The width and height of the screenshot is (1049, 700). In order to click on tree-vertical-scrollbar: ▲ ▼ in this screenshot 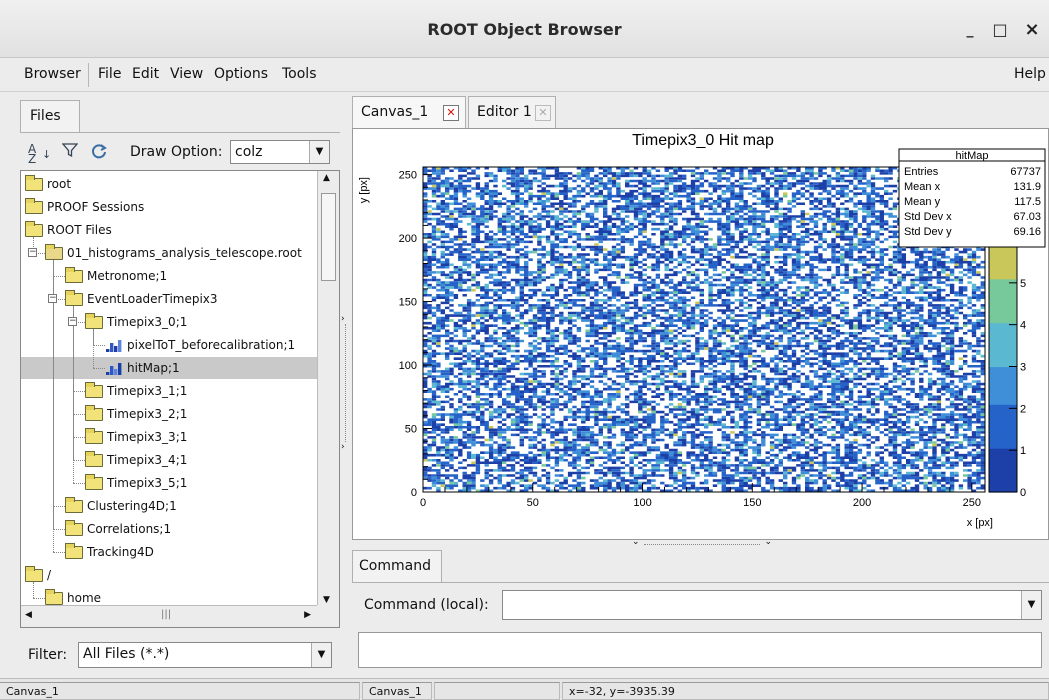, I will do `click(328, 389)`.